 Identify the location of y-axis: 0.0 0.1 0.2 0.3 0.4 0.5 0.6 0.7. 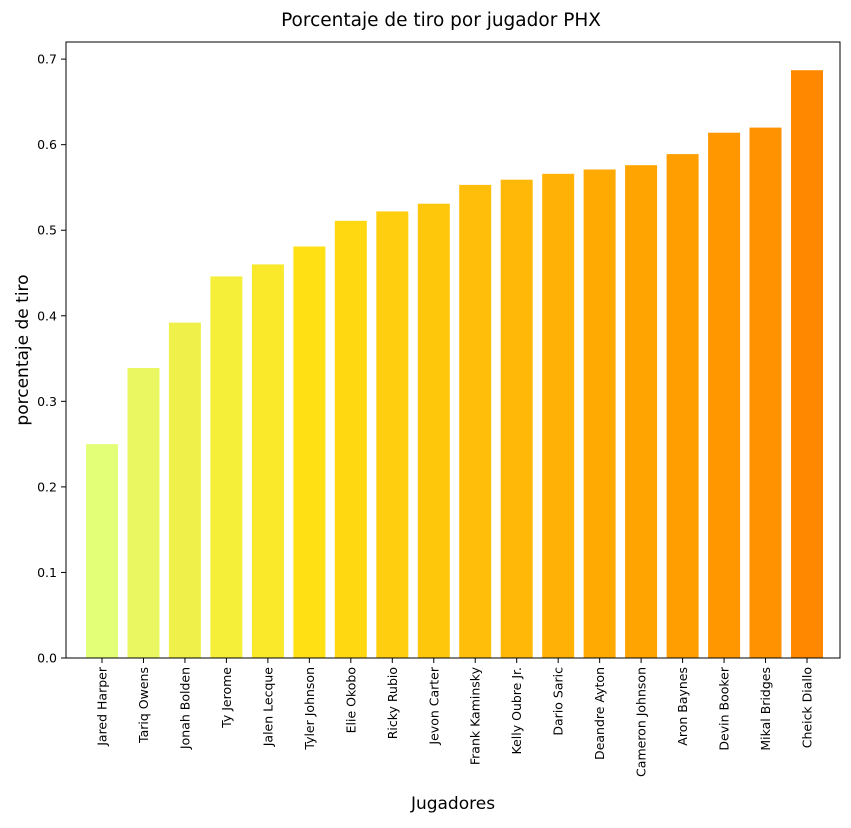
(51, 359).